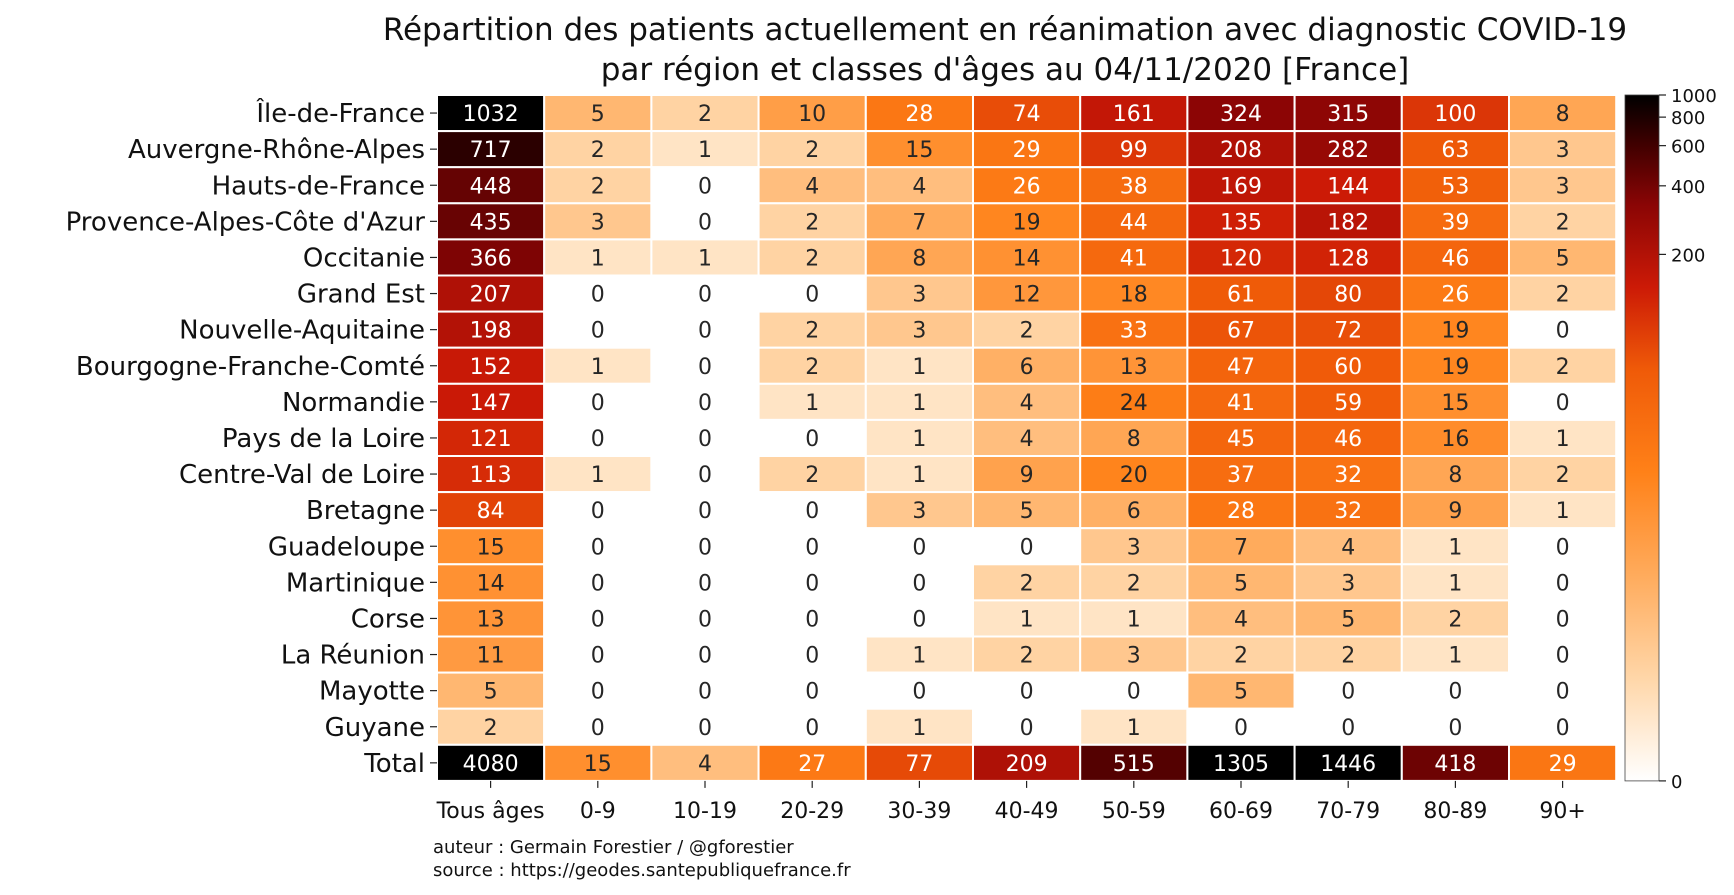  I want to click on column-label: 0-9, so click(598, 811).